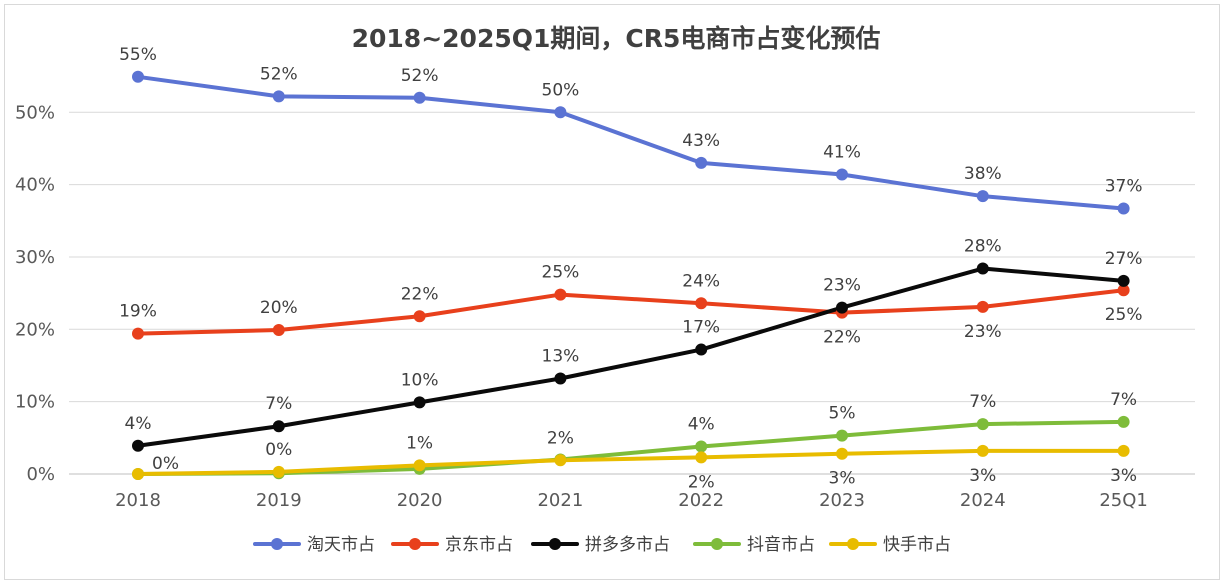 This screenshot has height=586, width=1226. Describe the element at coordinates (479, 545) in the screenshot. I see `legend-label: 京东市占` at that location.